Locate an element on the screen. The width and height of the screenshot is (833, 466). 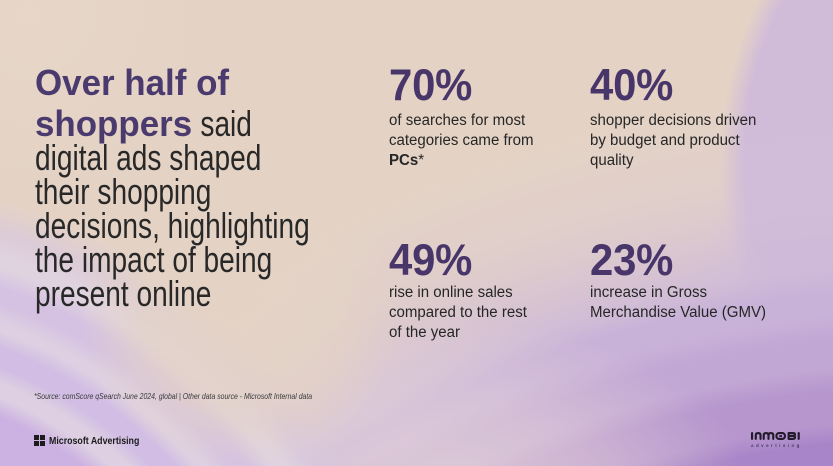
svg-text: advertising is located at coordinates (776, 445).